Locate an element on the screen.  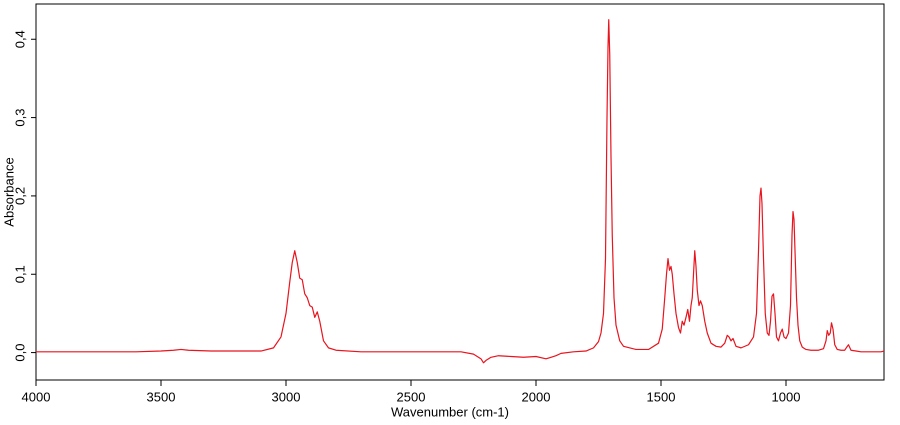
y-axis-label: Absorbance is located at coordinates (8, 191).